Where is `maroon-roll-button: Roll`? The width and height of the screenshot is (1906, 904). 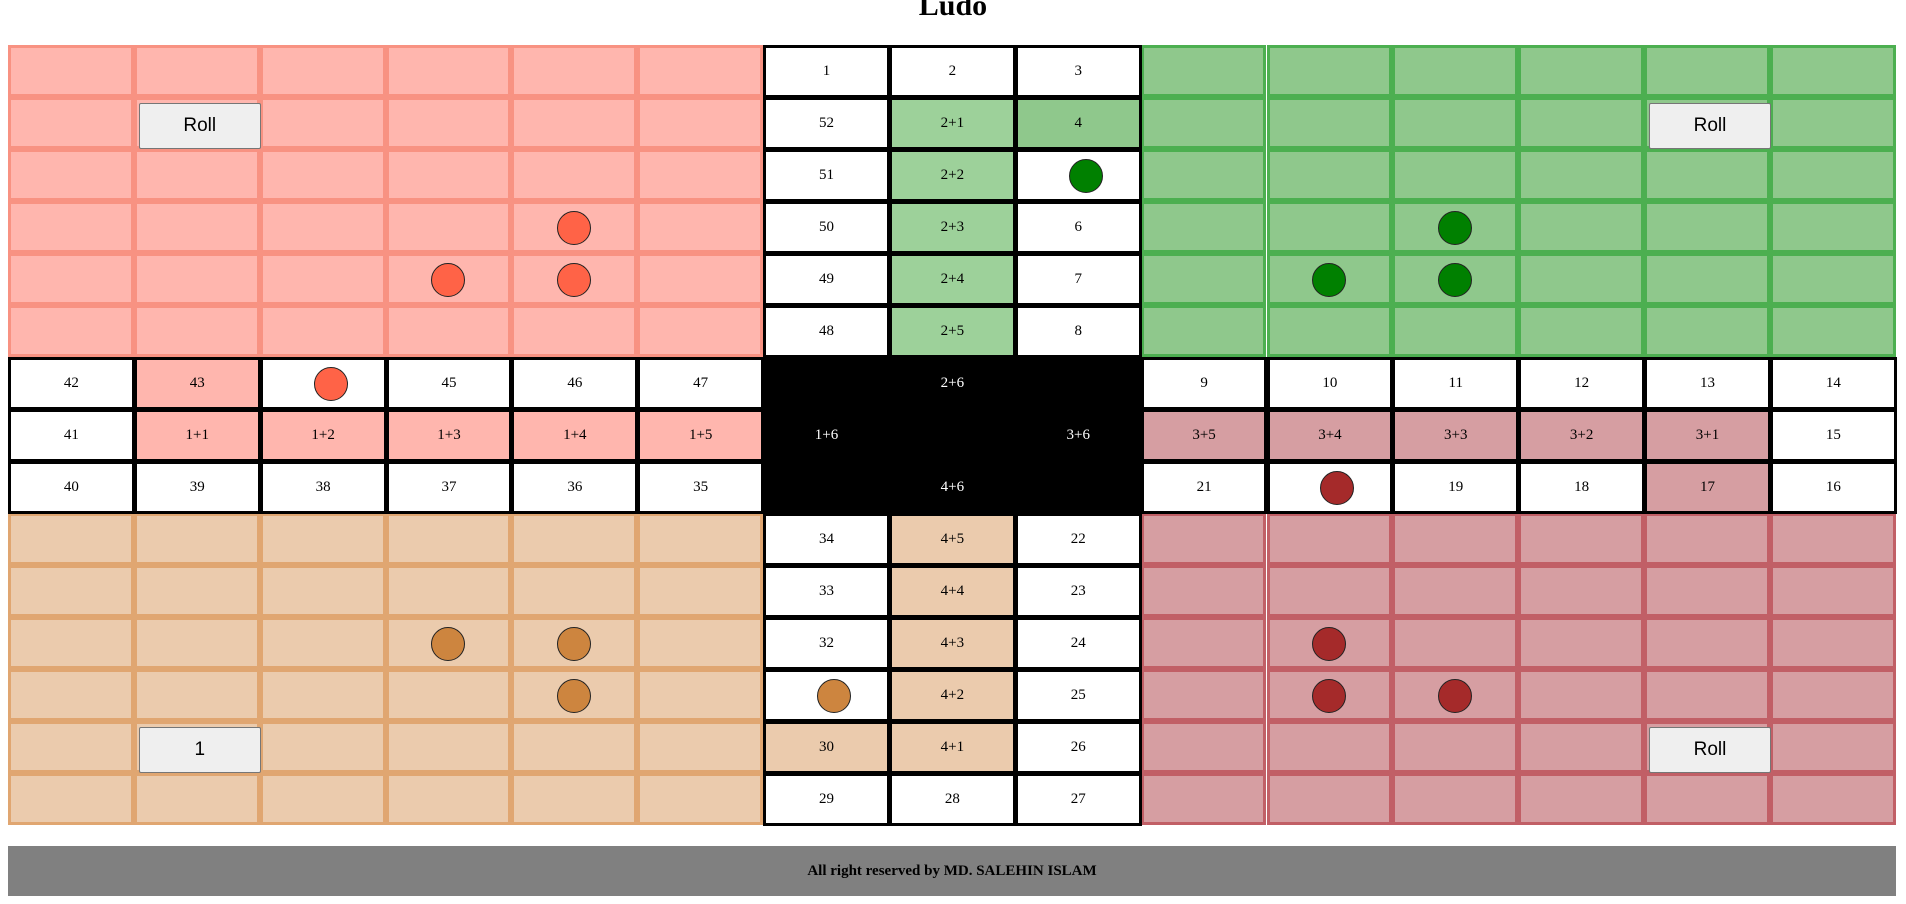 maroon-roll-button: Roll is located at coordinates (1710, 750).